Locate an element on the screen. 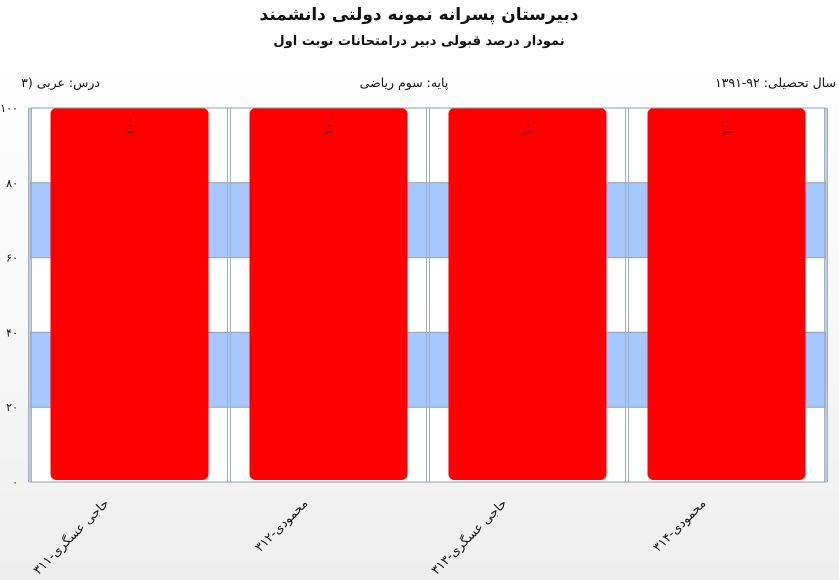 The height and width of the screenshot is (580, 839). course-label: درس: عربی (۳ is located at coordinates (60, 83).